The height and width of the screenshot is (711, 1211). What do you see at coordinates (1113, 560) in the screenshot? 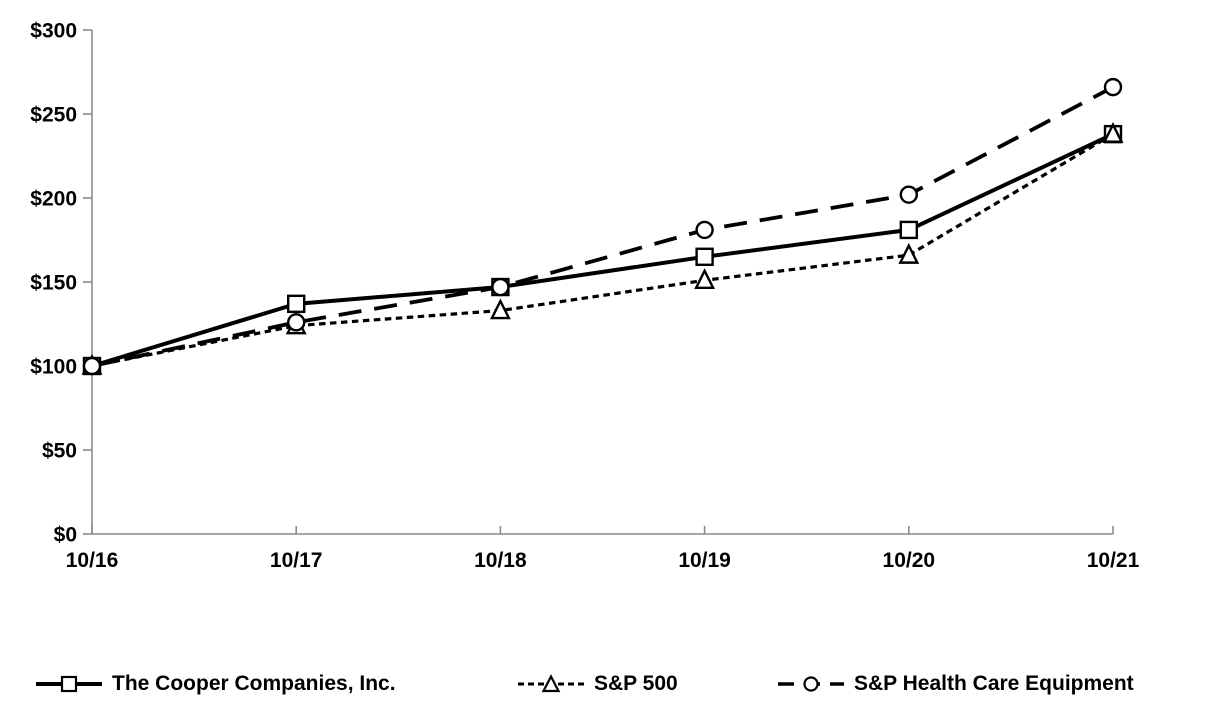
I see `svg-text: 10/21` at bounding box center [1113, 560].